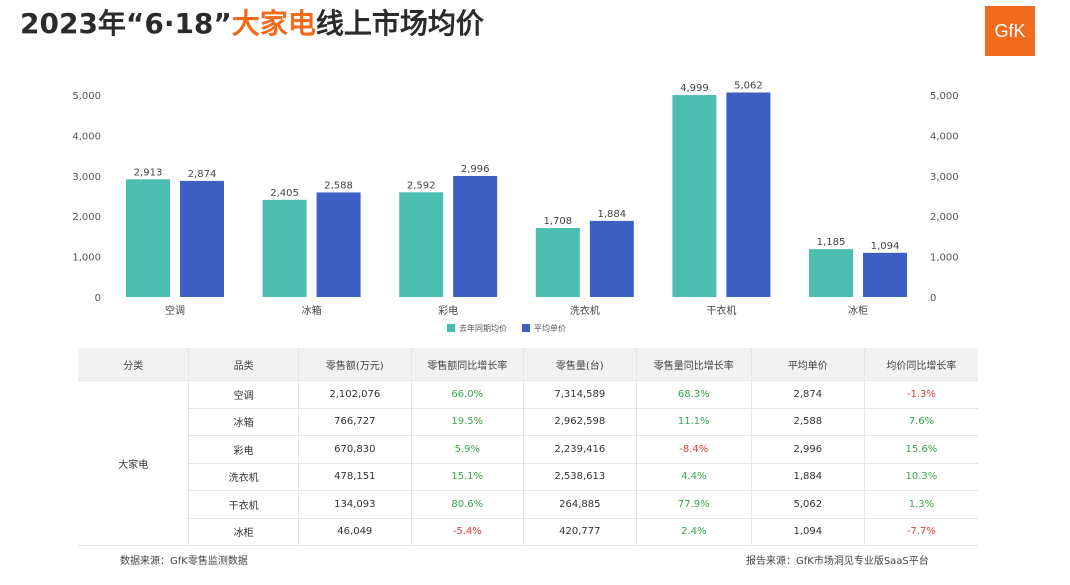 This screenshot has width=1070, height=585. What do you see at coordinates (355, 504) in the screenshot?
I see `table-cell: 134,093` at bounding box center [355, 504].